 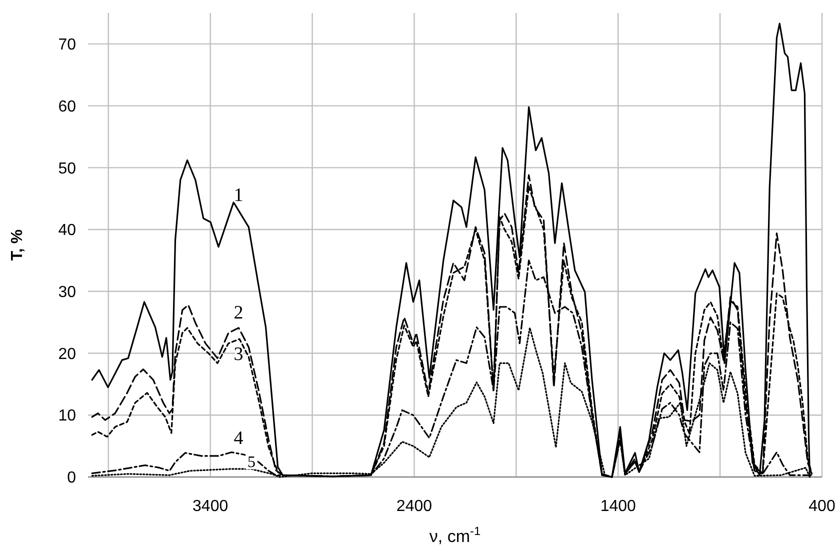 I want to click on y-tick-label: 30, so click(x=67, y=292).